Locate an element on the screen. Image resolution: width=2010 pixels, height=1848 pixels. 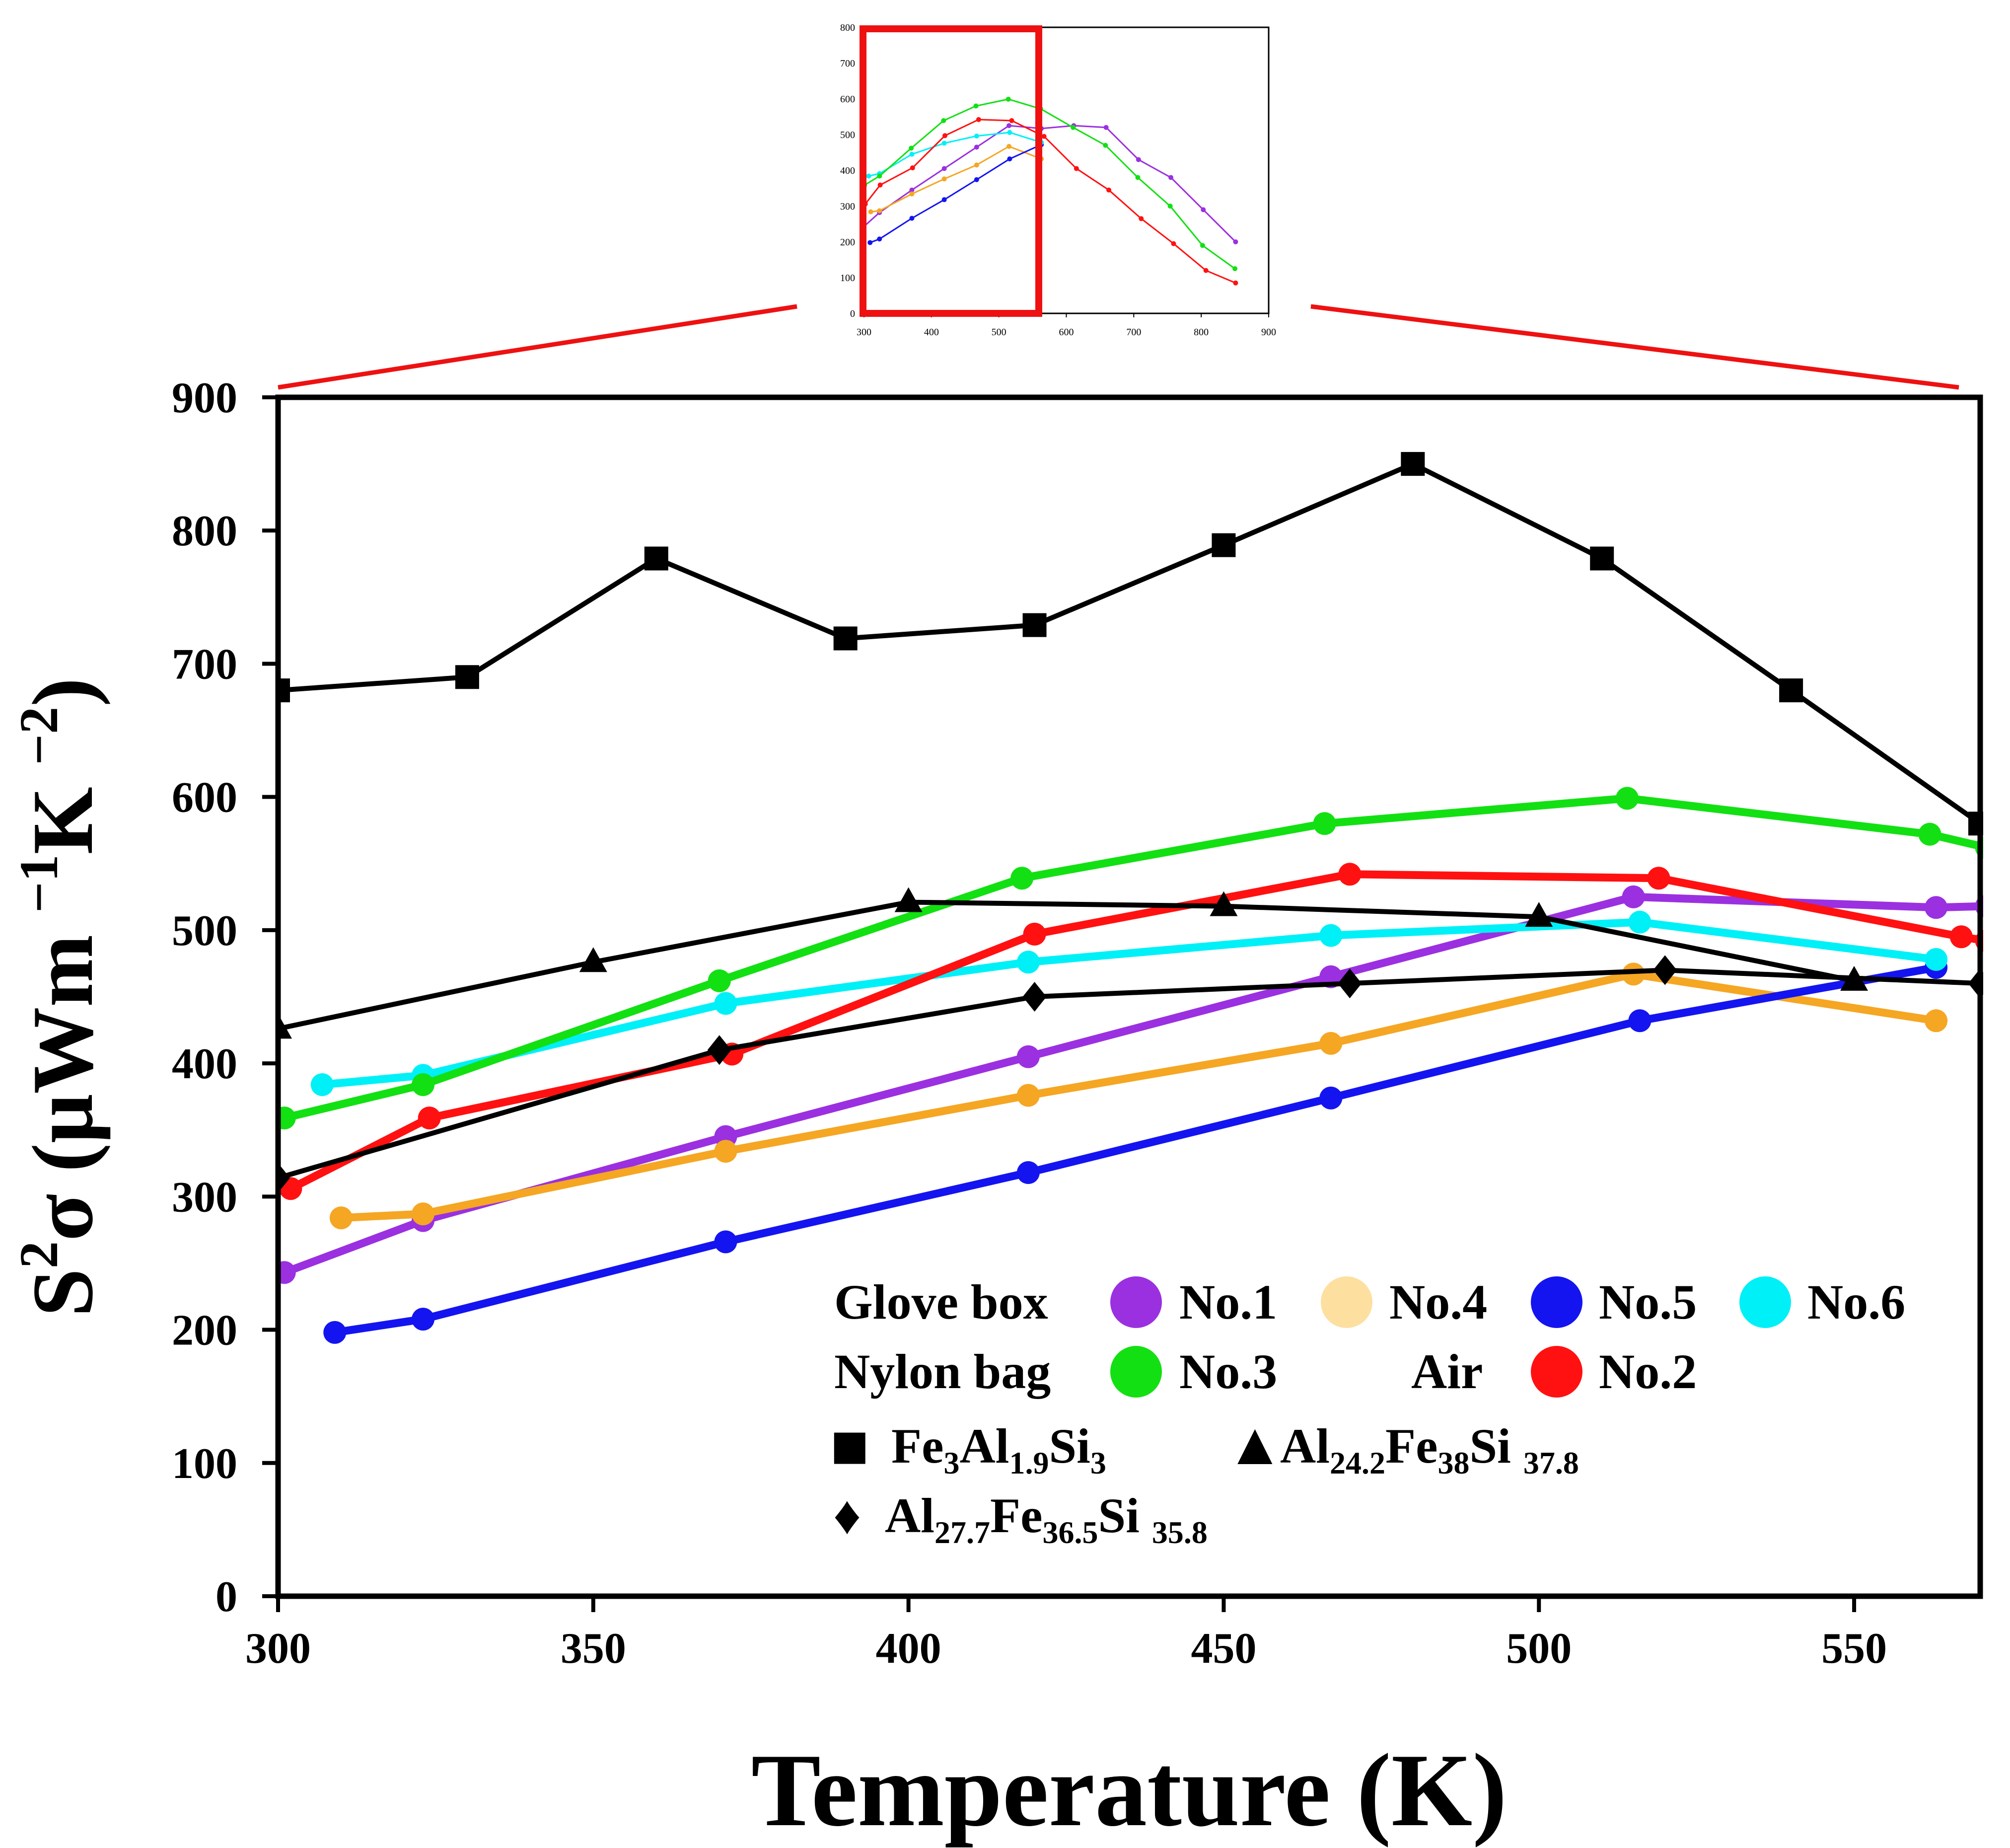
series-no4 is located at coordinates (1138, 1096).